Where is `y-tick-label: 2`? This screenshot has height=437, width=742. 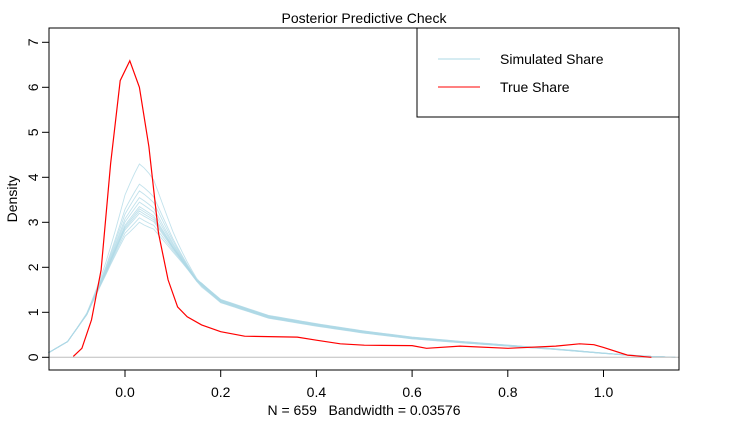
y-tick-label: 2 is located at coordinates (33, 267).